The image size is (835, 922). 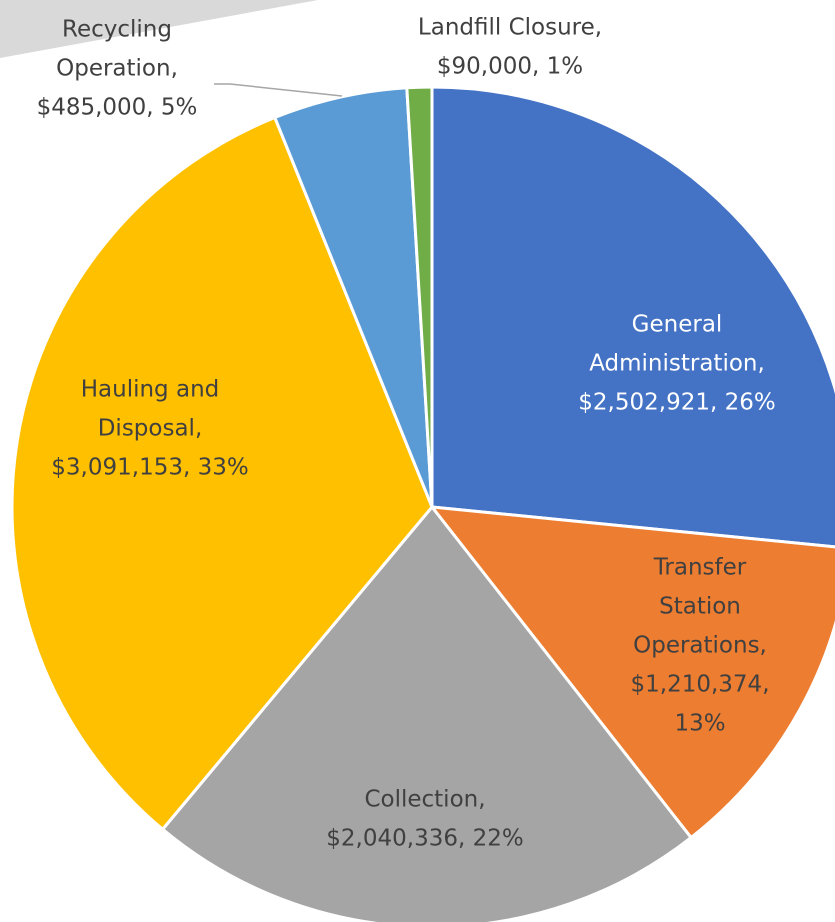 What do you see at coordinates (699, 724) in the screenshot?
I see `data-label: 13%` at bounding box center [699, 724].